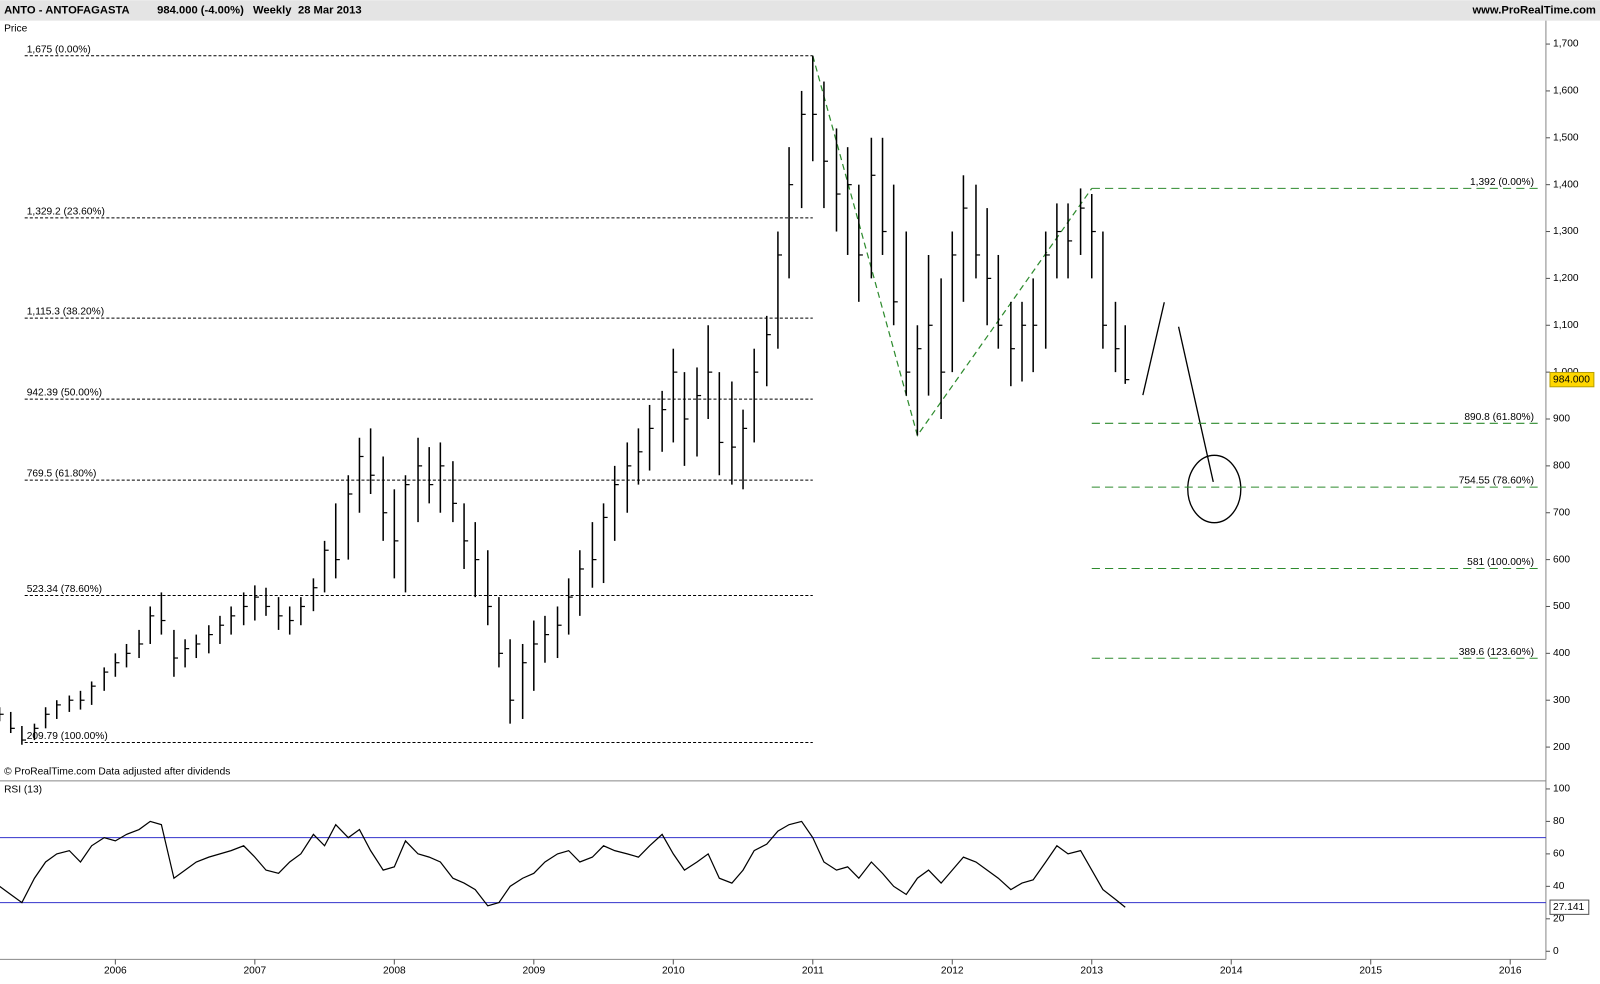  Describe the element at coordinates (1533, 10) in the screenshot. I see `source: www.ProRealTime.com` at that location.